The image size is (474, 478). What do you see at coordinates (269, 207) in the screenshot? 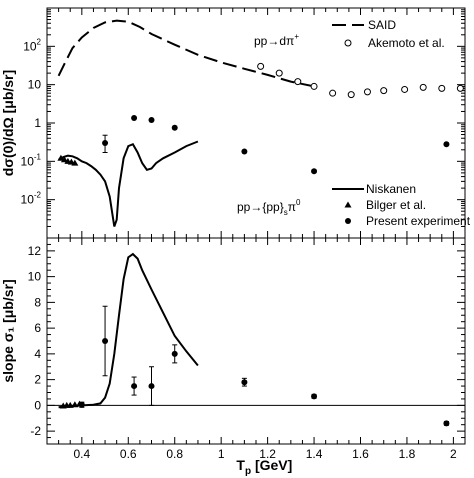
I see `reaction-label-lower: pp→{pp}sπ0` at bounding box center [269, 207].